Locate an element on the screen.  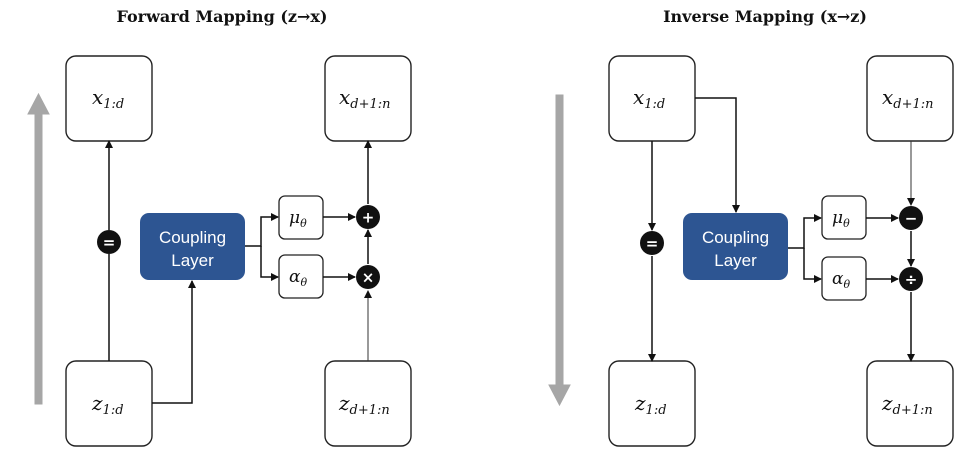
inverse-z-d1n-box: zd+1:n is located at coordinates (910, 403).